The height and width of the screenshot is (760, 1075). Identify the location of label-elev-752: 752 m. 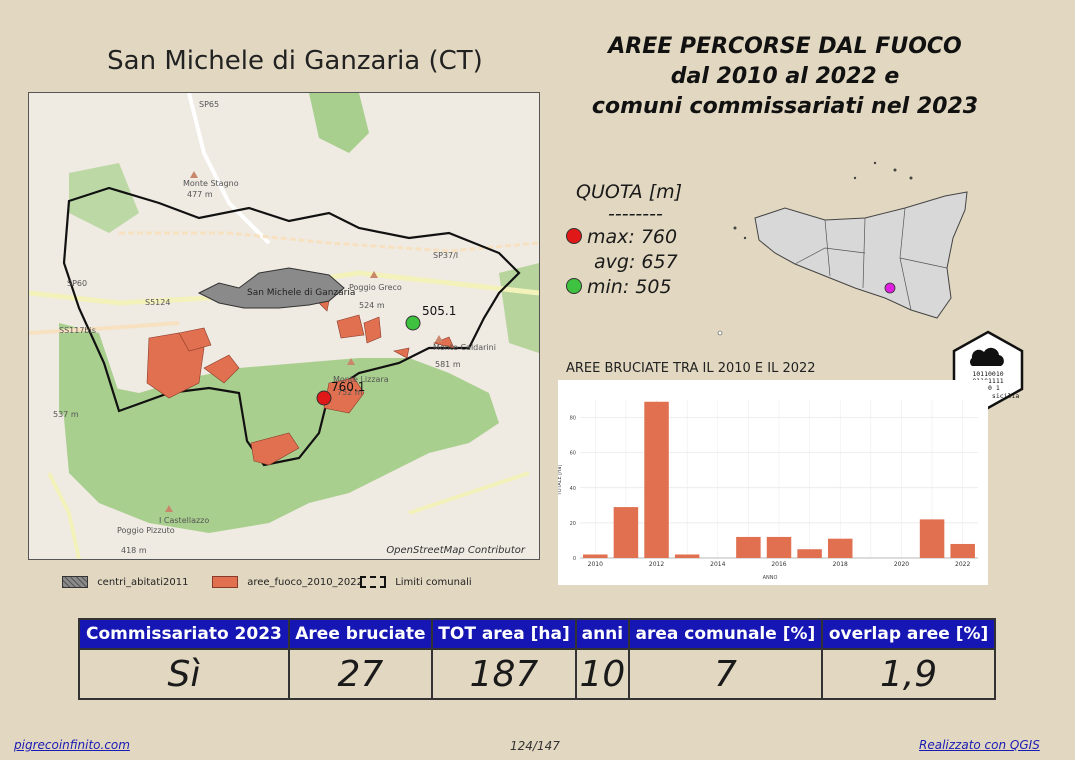
(350, 392).